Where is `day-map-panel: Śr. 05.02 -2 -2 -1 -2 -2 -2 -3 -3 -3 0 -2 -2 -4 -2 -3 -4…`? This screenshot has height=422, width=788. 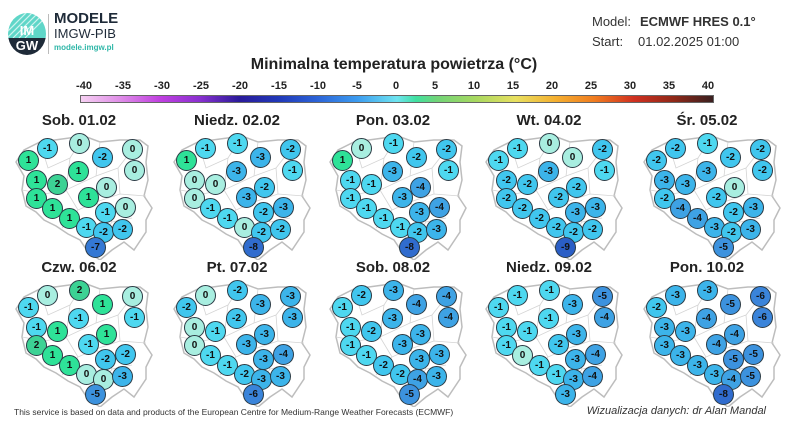 day-map-panel: Śr. 05.02 -2 -2 -1 -2 -2 -2 -3 -3 -3 0 -2 -2 -4 -2 -3 -4… is located at coordinates (707, 185).